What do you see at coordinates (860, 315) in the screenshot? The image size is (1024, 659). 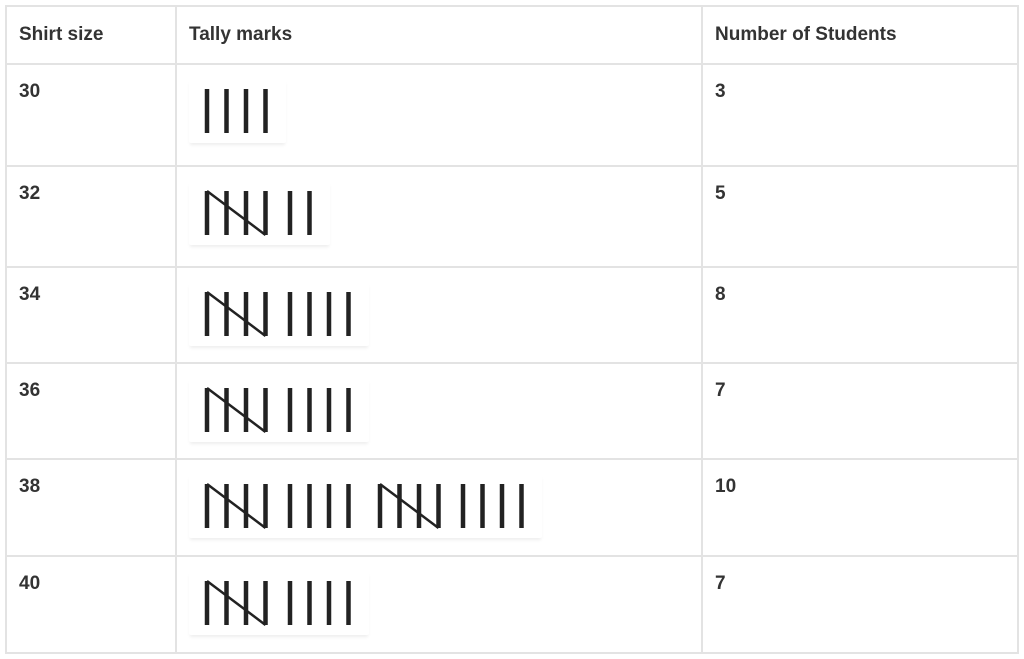 I see `students-count-cell: 8` at bounding box center [860, 315].